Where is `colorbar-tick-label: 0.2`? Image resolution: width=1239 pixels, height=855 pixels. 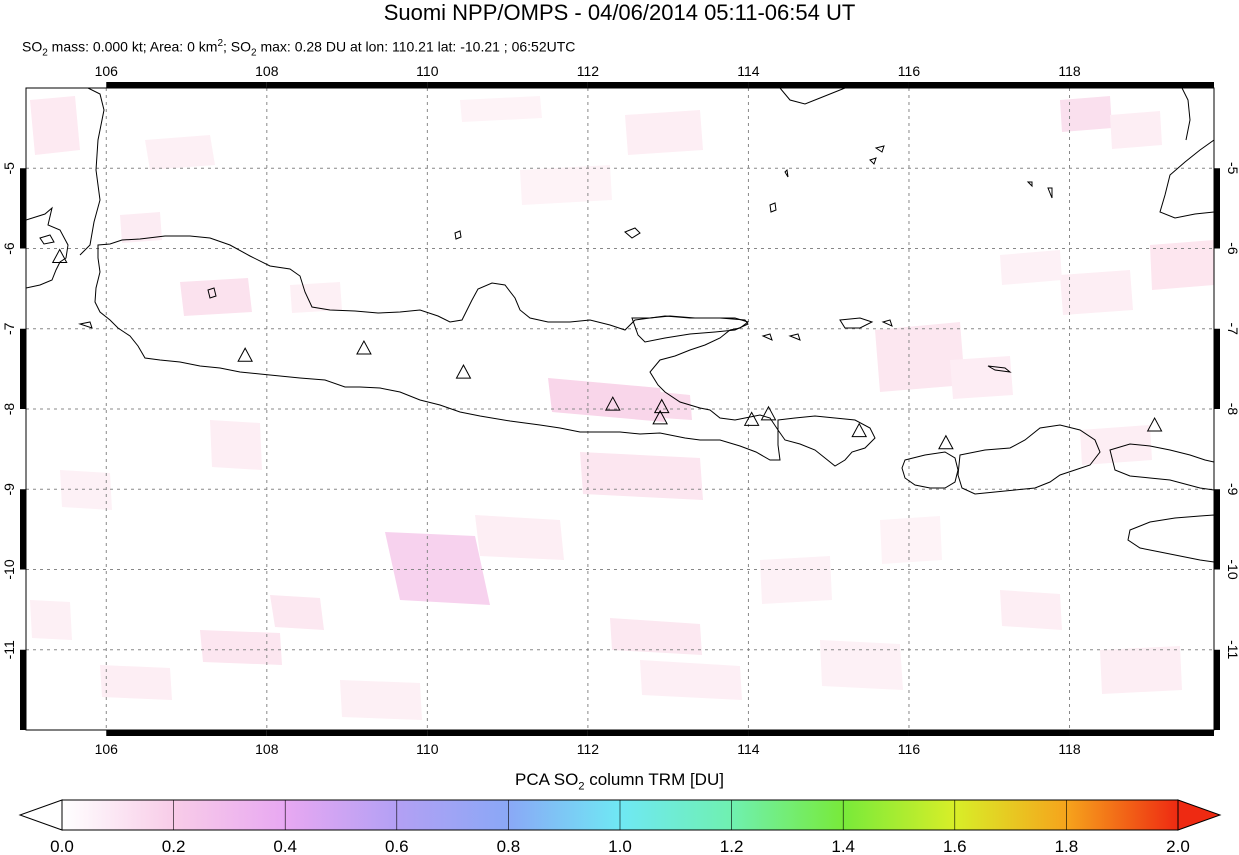 colorbar-tick-label: 0.2 is located at coordinates (174, 846).